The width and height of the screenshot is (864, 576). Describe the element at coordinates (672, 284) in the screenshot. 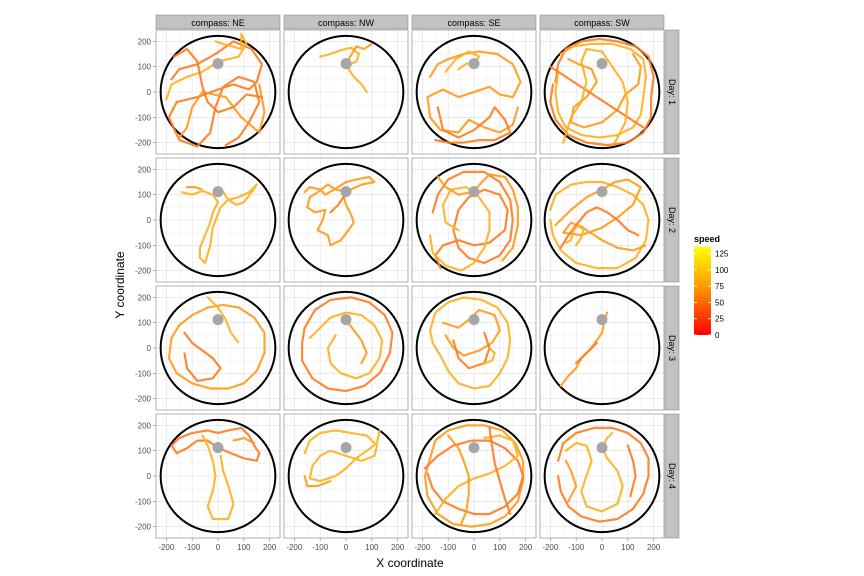

I see `row-strips: Day: 1 Day: 2 Day: 3 Day: 4` at that location.